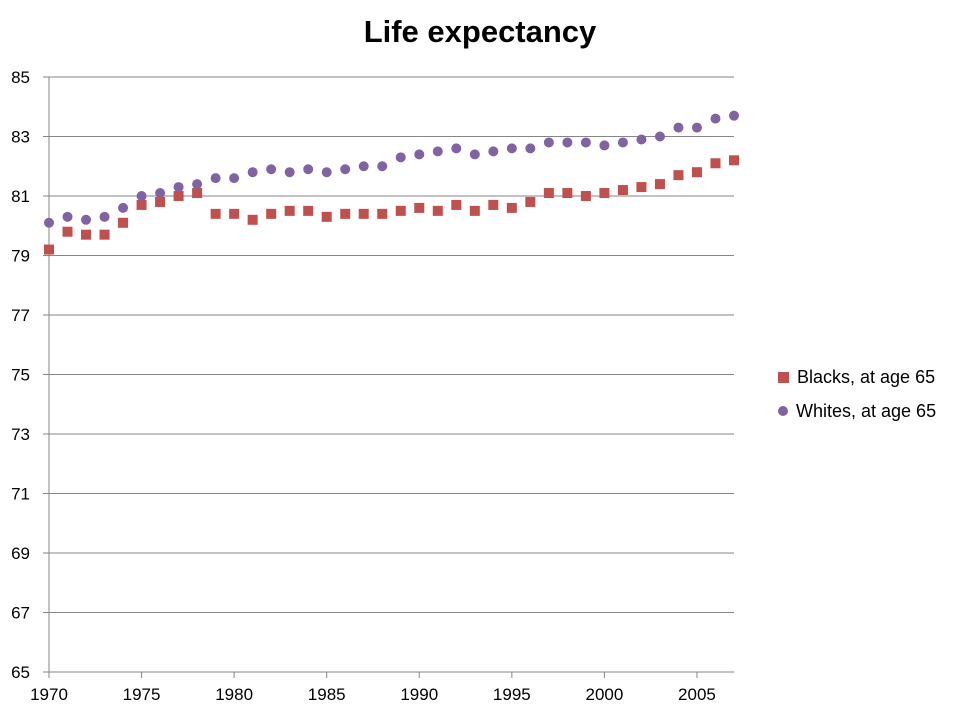 The height and width of the screenshot is (720, 960). What do you see at coordinates (20, 375) in the screenshot?
I see `y-tick-label: 75` at bounding box center [20, 375].